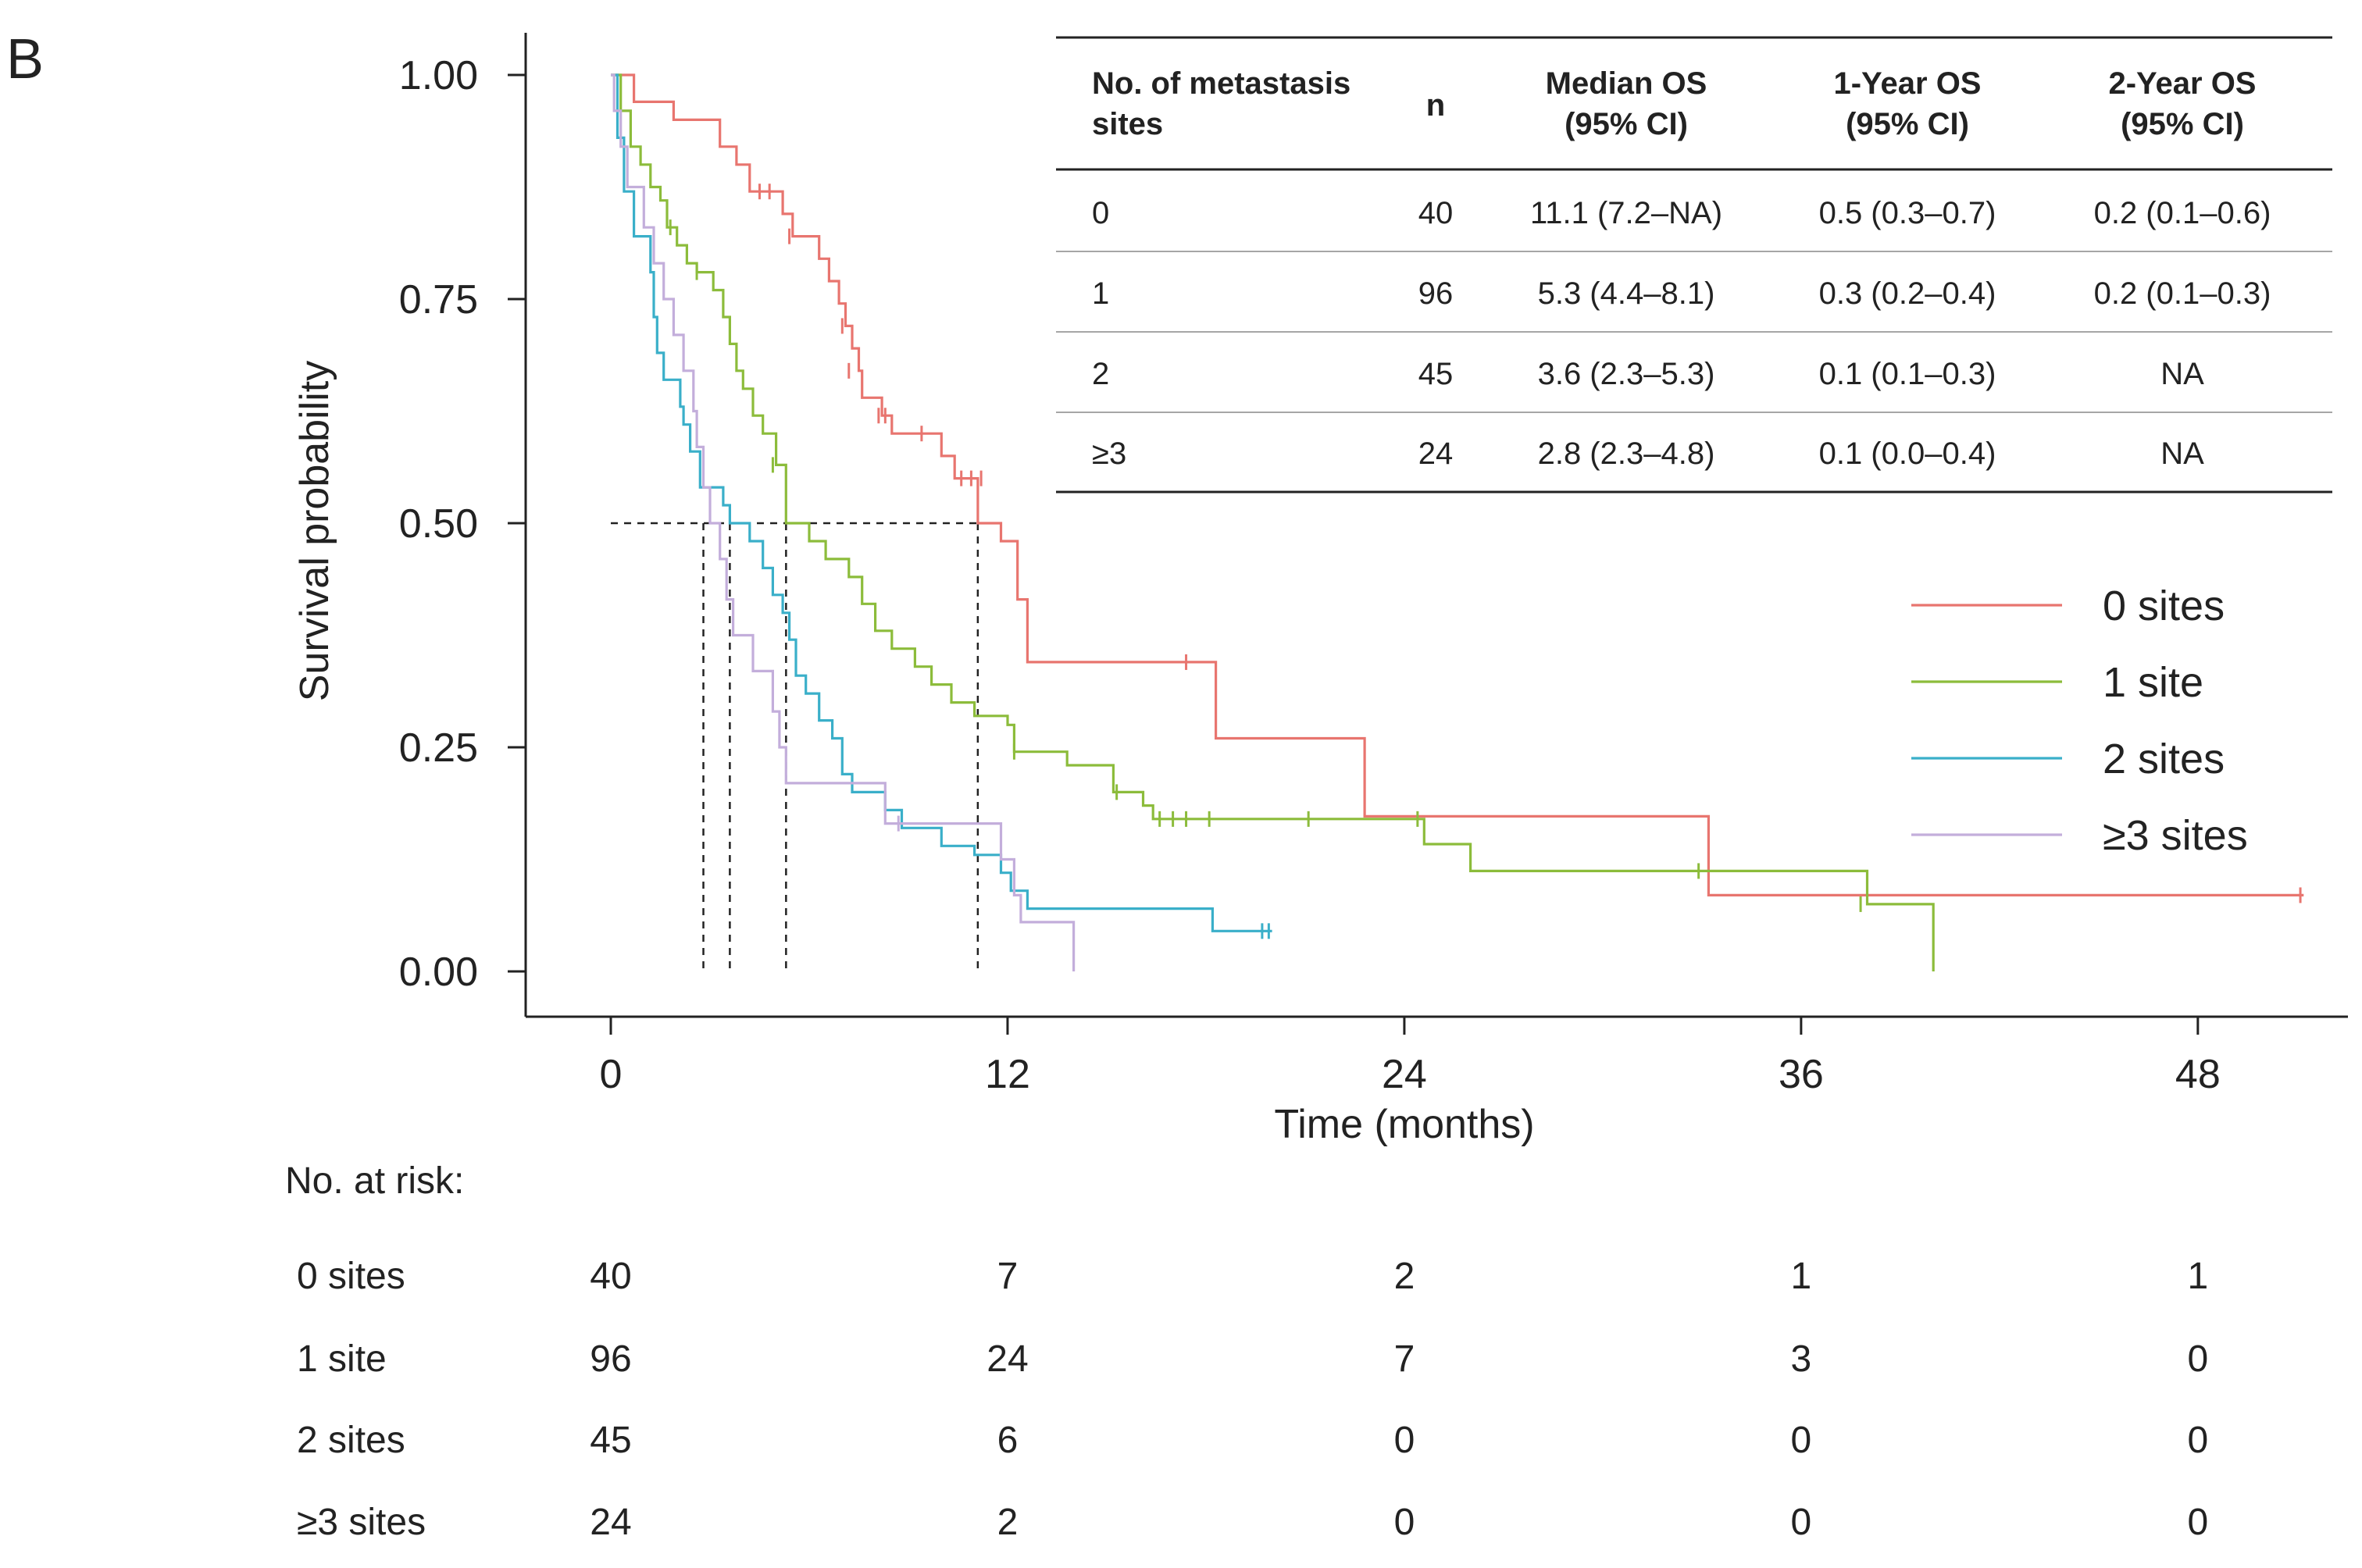 This screenshot has height=1568, width=2362. I want to click on table-cell: 2, so click(1100, 374).